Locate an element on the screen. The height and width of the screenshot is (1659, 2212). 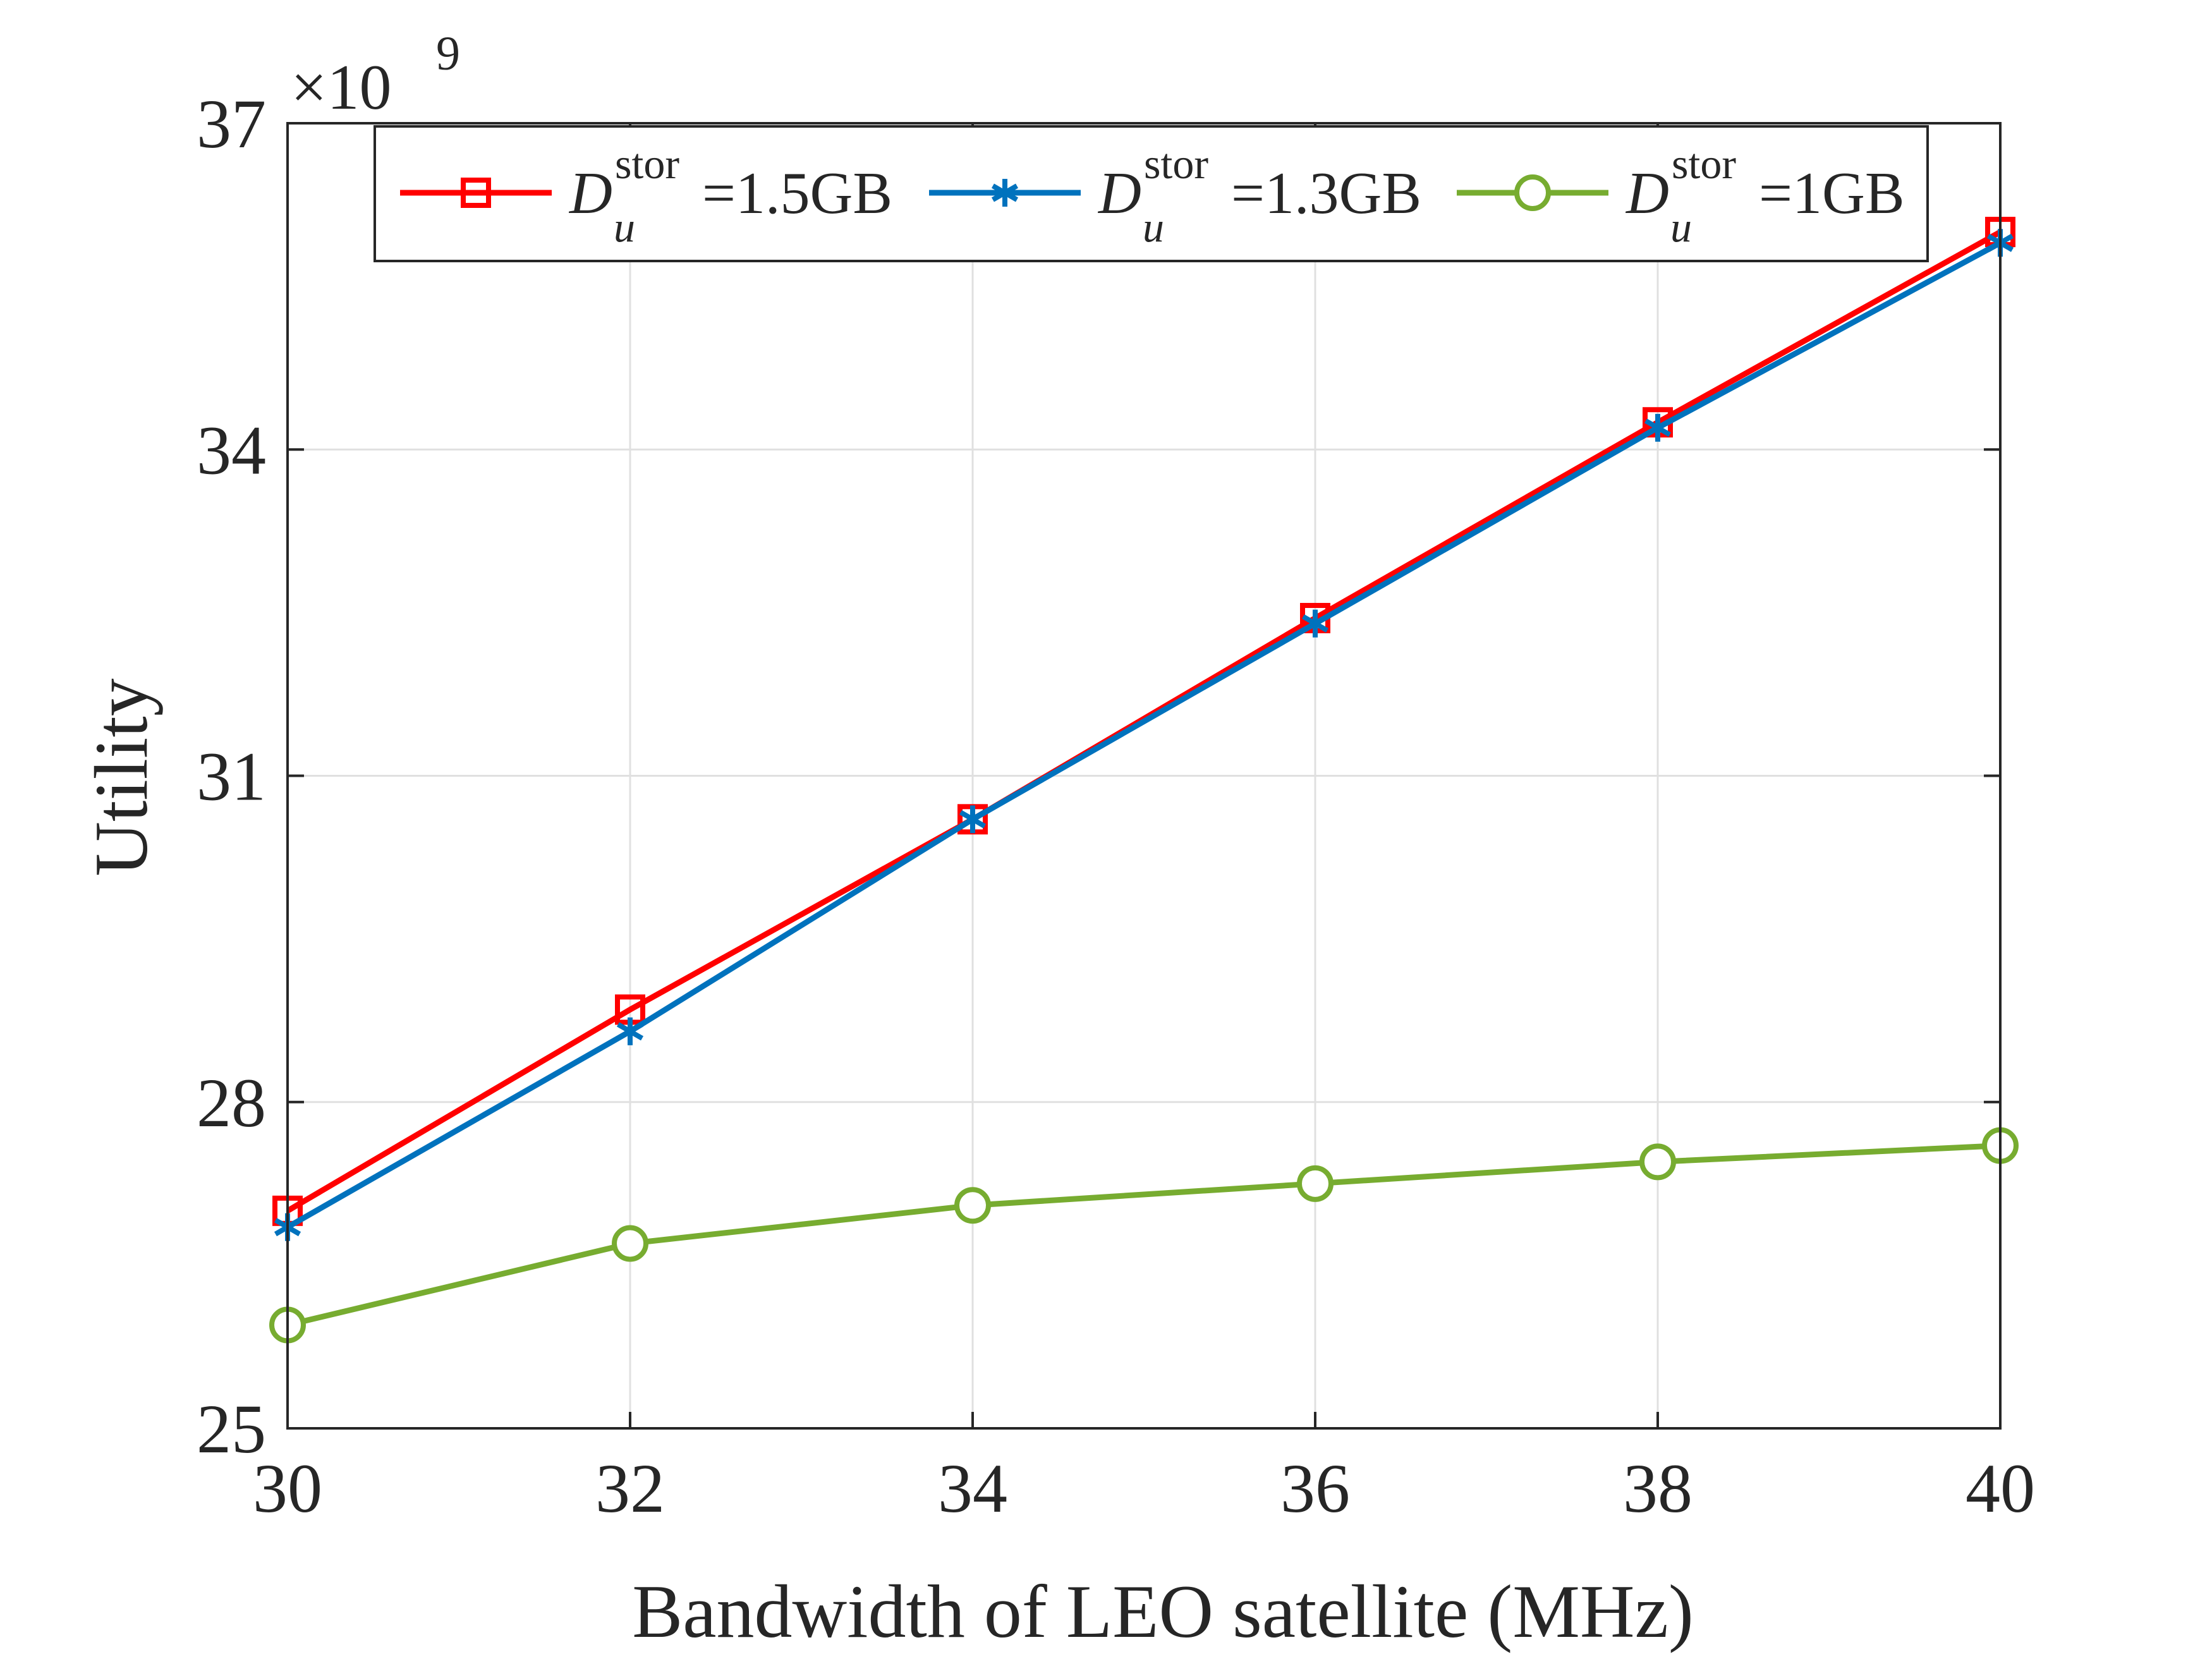
y-tick-label: 28 is located at coordinates (231, 1102).